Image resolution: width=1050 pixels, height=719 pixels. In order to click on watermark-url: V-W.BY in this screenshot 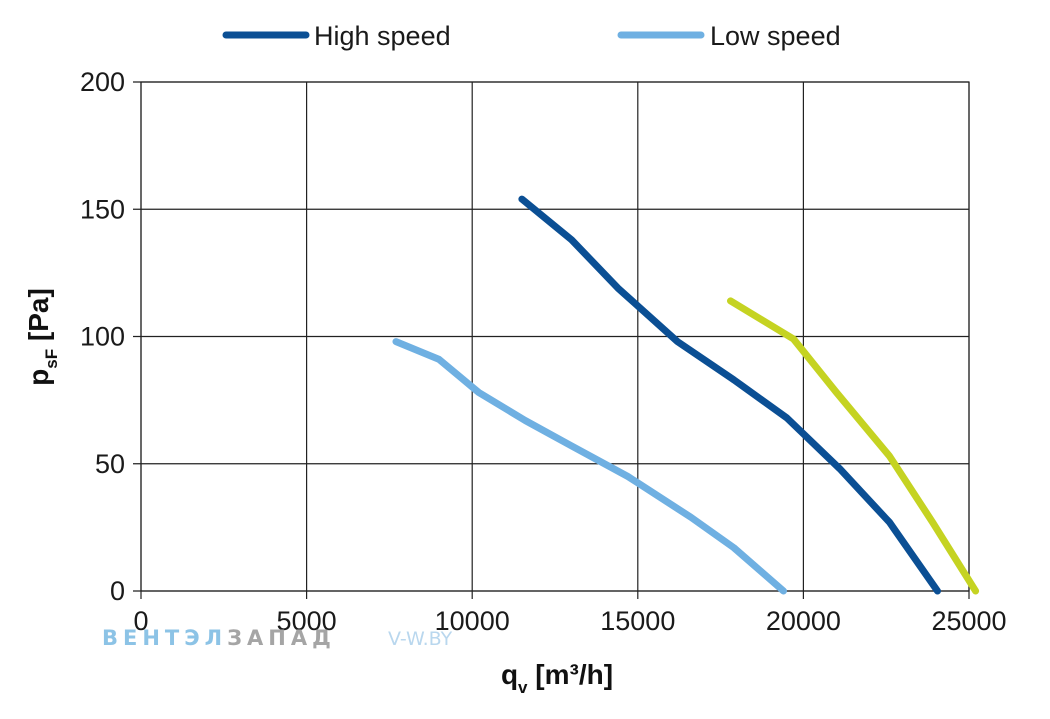, I will do `click(420, 639)`.